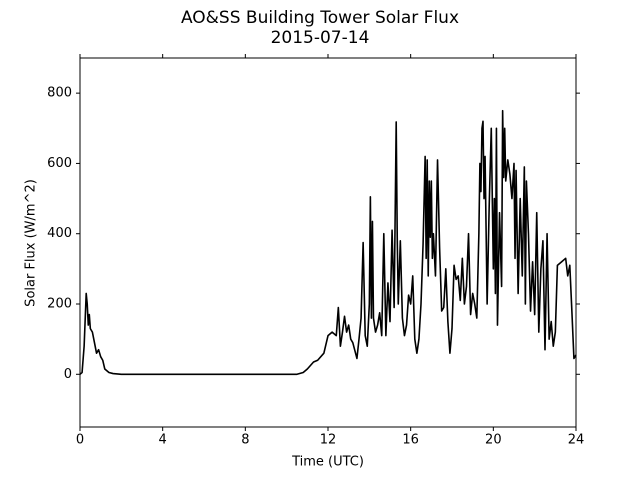 This screenshot has width=640, height=480. What do you see at coordinates (59, 163) in the screenshot?
I see `y-tick-label: 600` at bounding box center [59, 163].